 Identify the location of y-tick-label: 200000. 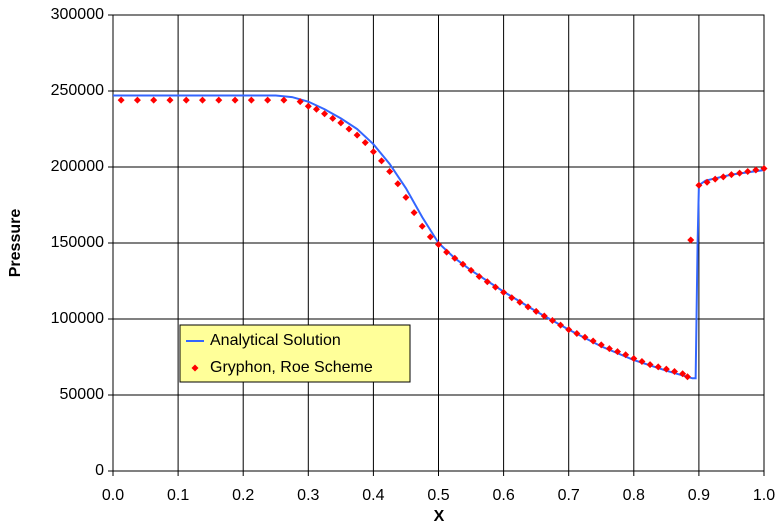
(77, 166).